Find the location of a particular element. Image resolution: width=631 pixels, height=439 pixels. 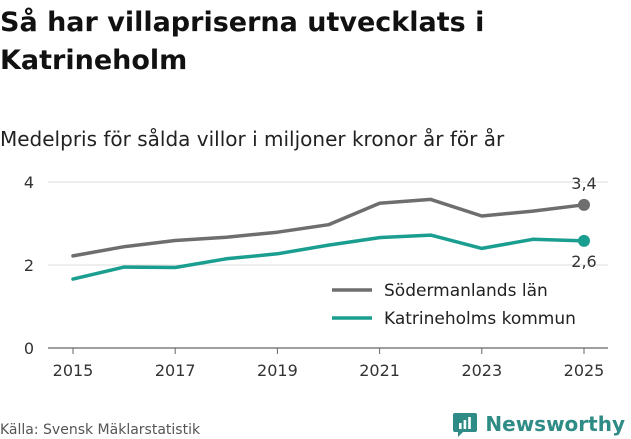

x-tick-label: 2023 is located at coordinates (481, 370).